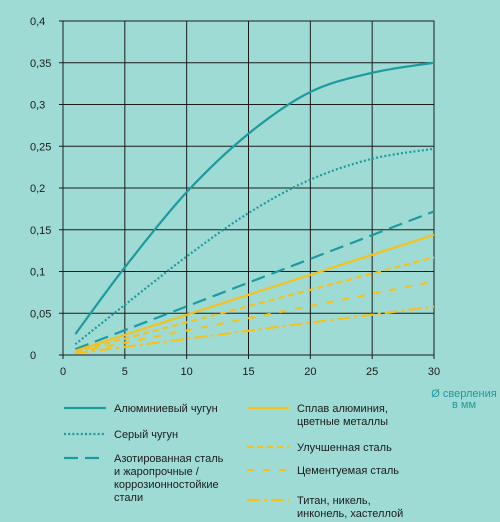  I want to click on legend-label: Серый чугун, so click(146, 435).